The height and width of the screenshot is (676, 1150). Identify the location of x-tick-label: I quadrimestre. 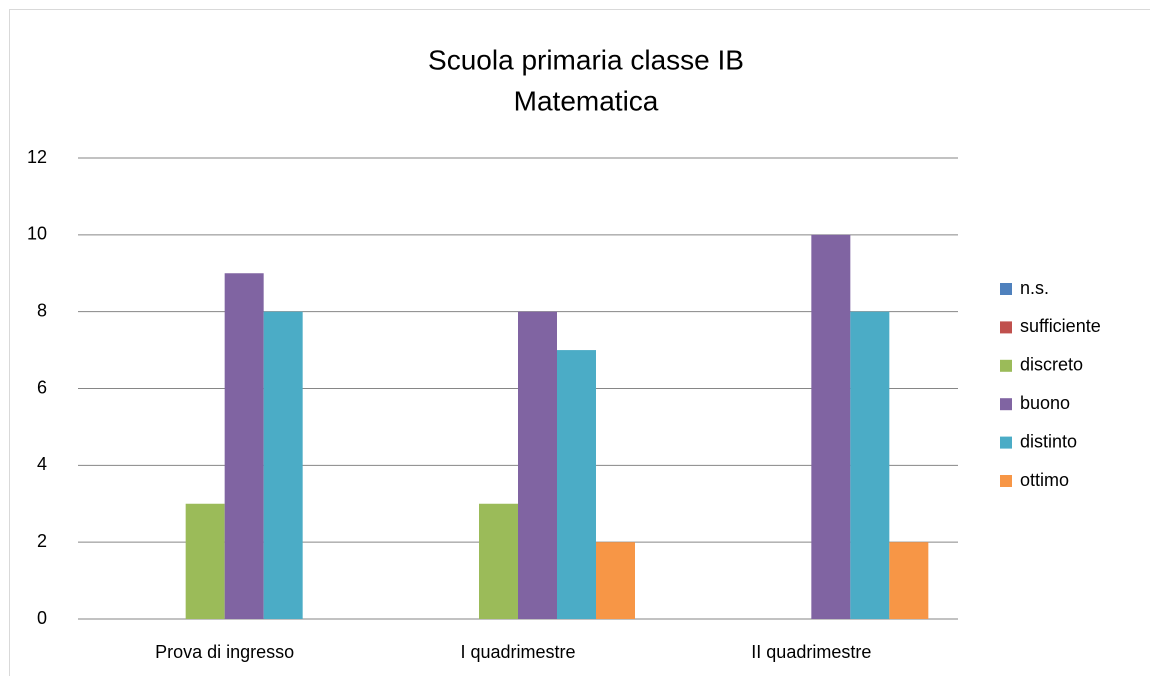
(517, 652).